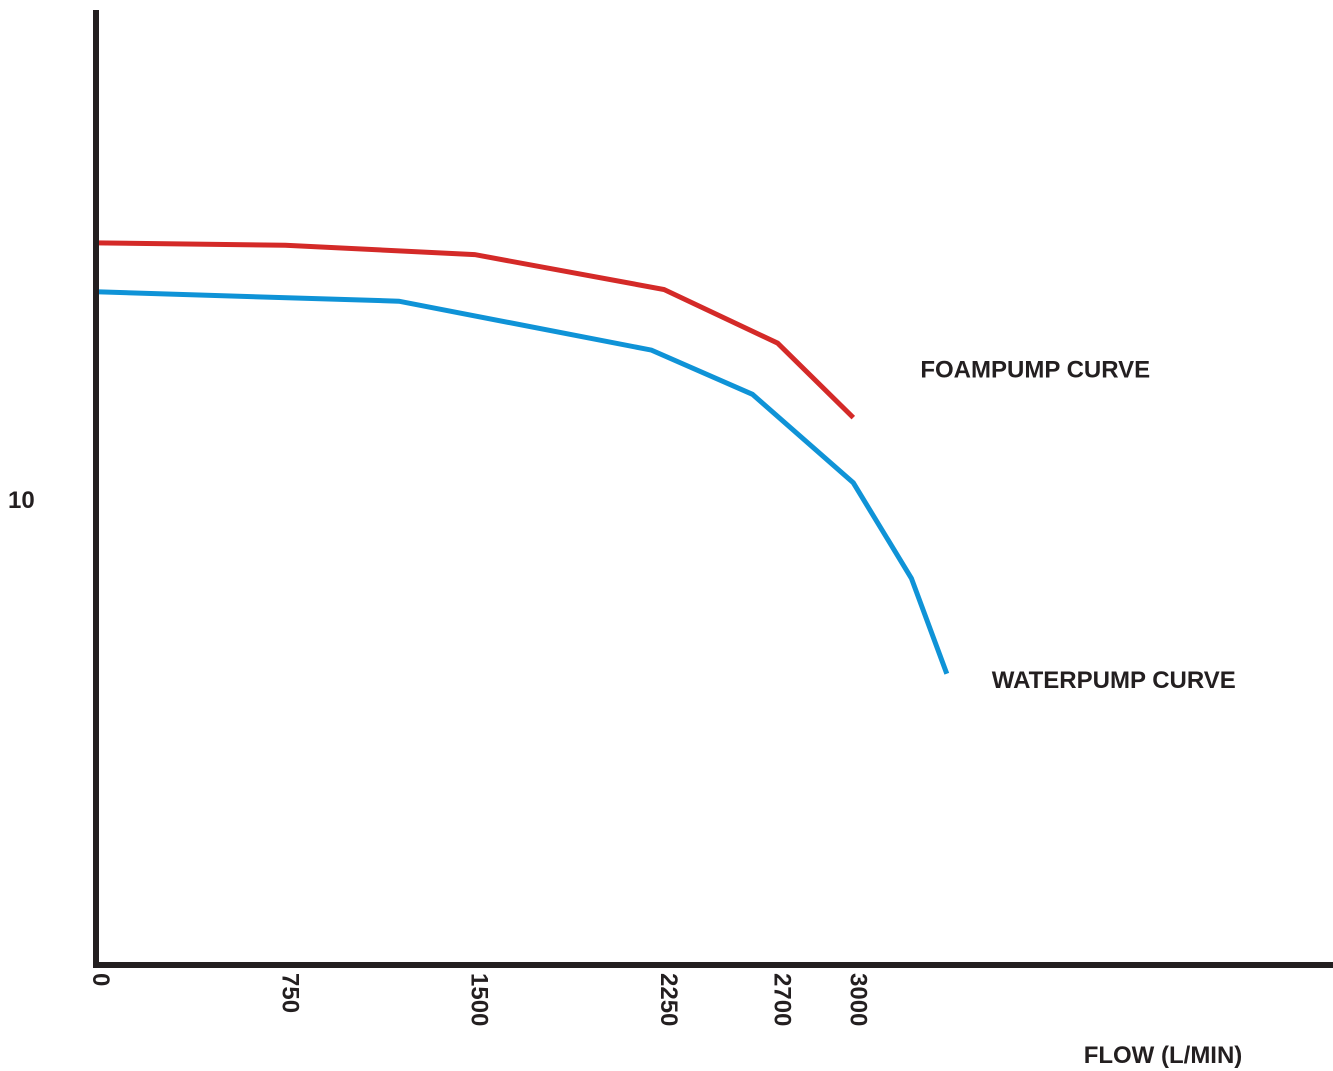 Image resolution: width=1333 pixels, height=1071 pixels. Describe the element at coordinates (475, 330) in the screenshot. I see `series-line-foampump` at that location.